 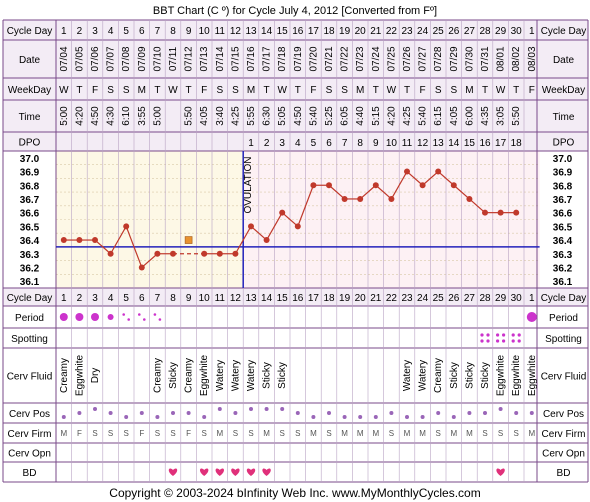 What do you see at coordinates (30, 298) in the screenshot?
I see `row-label-cycle-day: Cycle Day` at bounding box center [30, 298].